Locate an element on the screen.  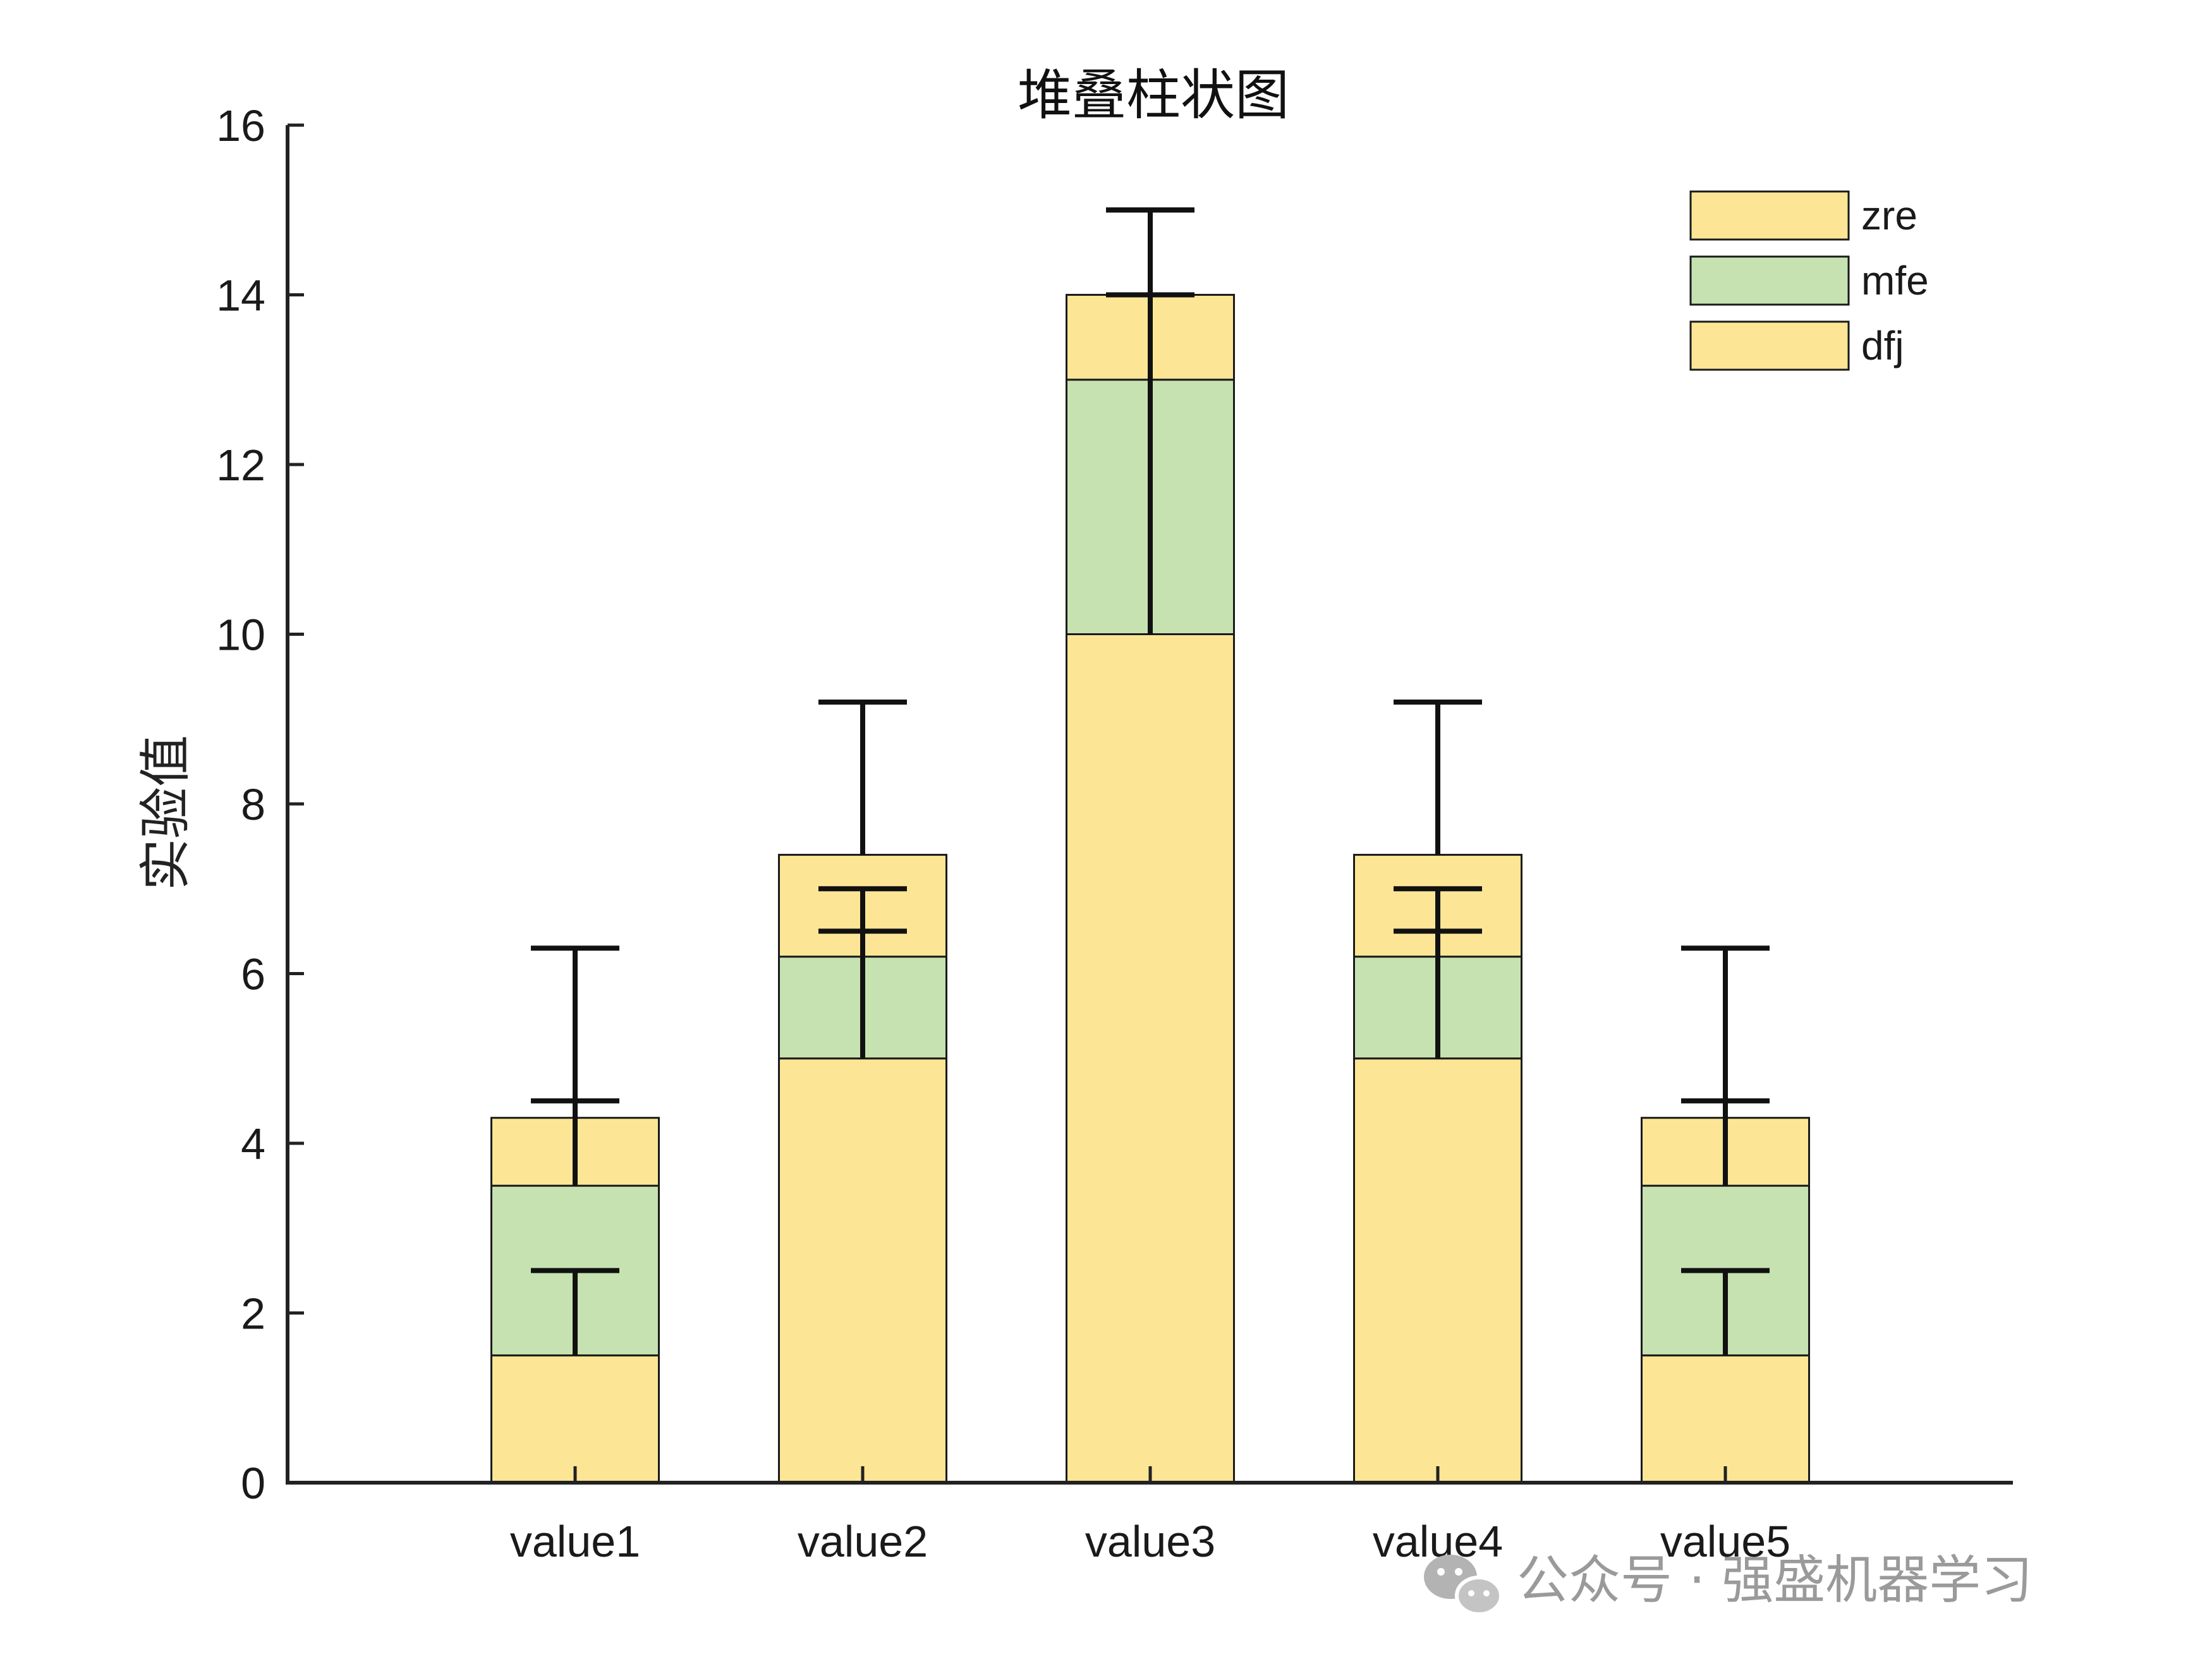
y-tick-label: 2 is located at coordinates (253, 1314).